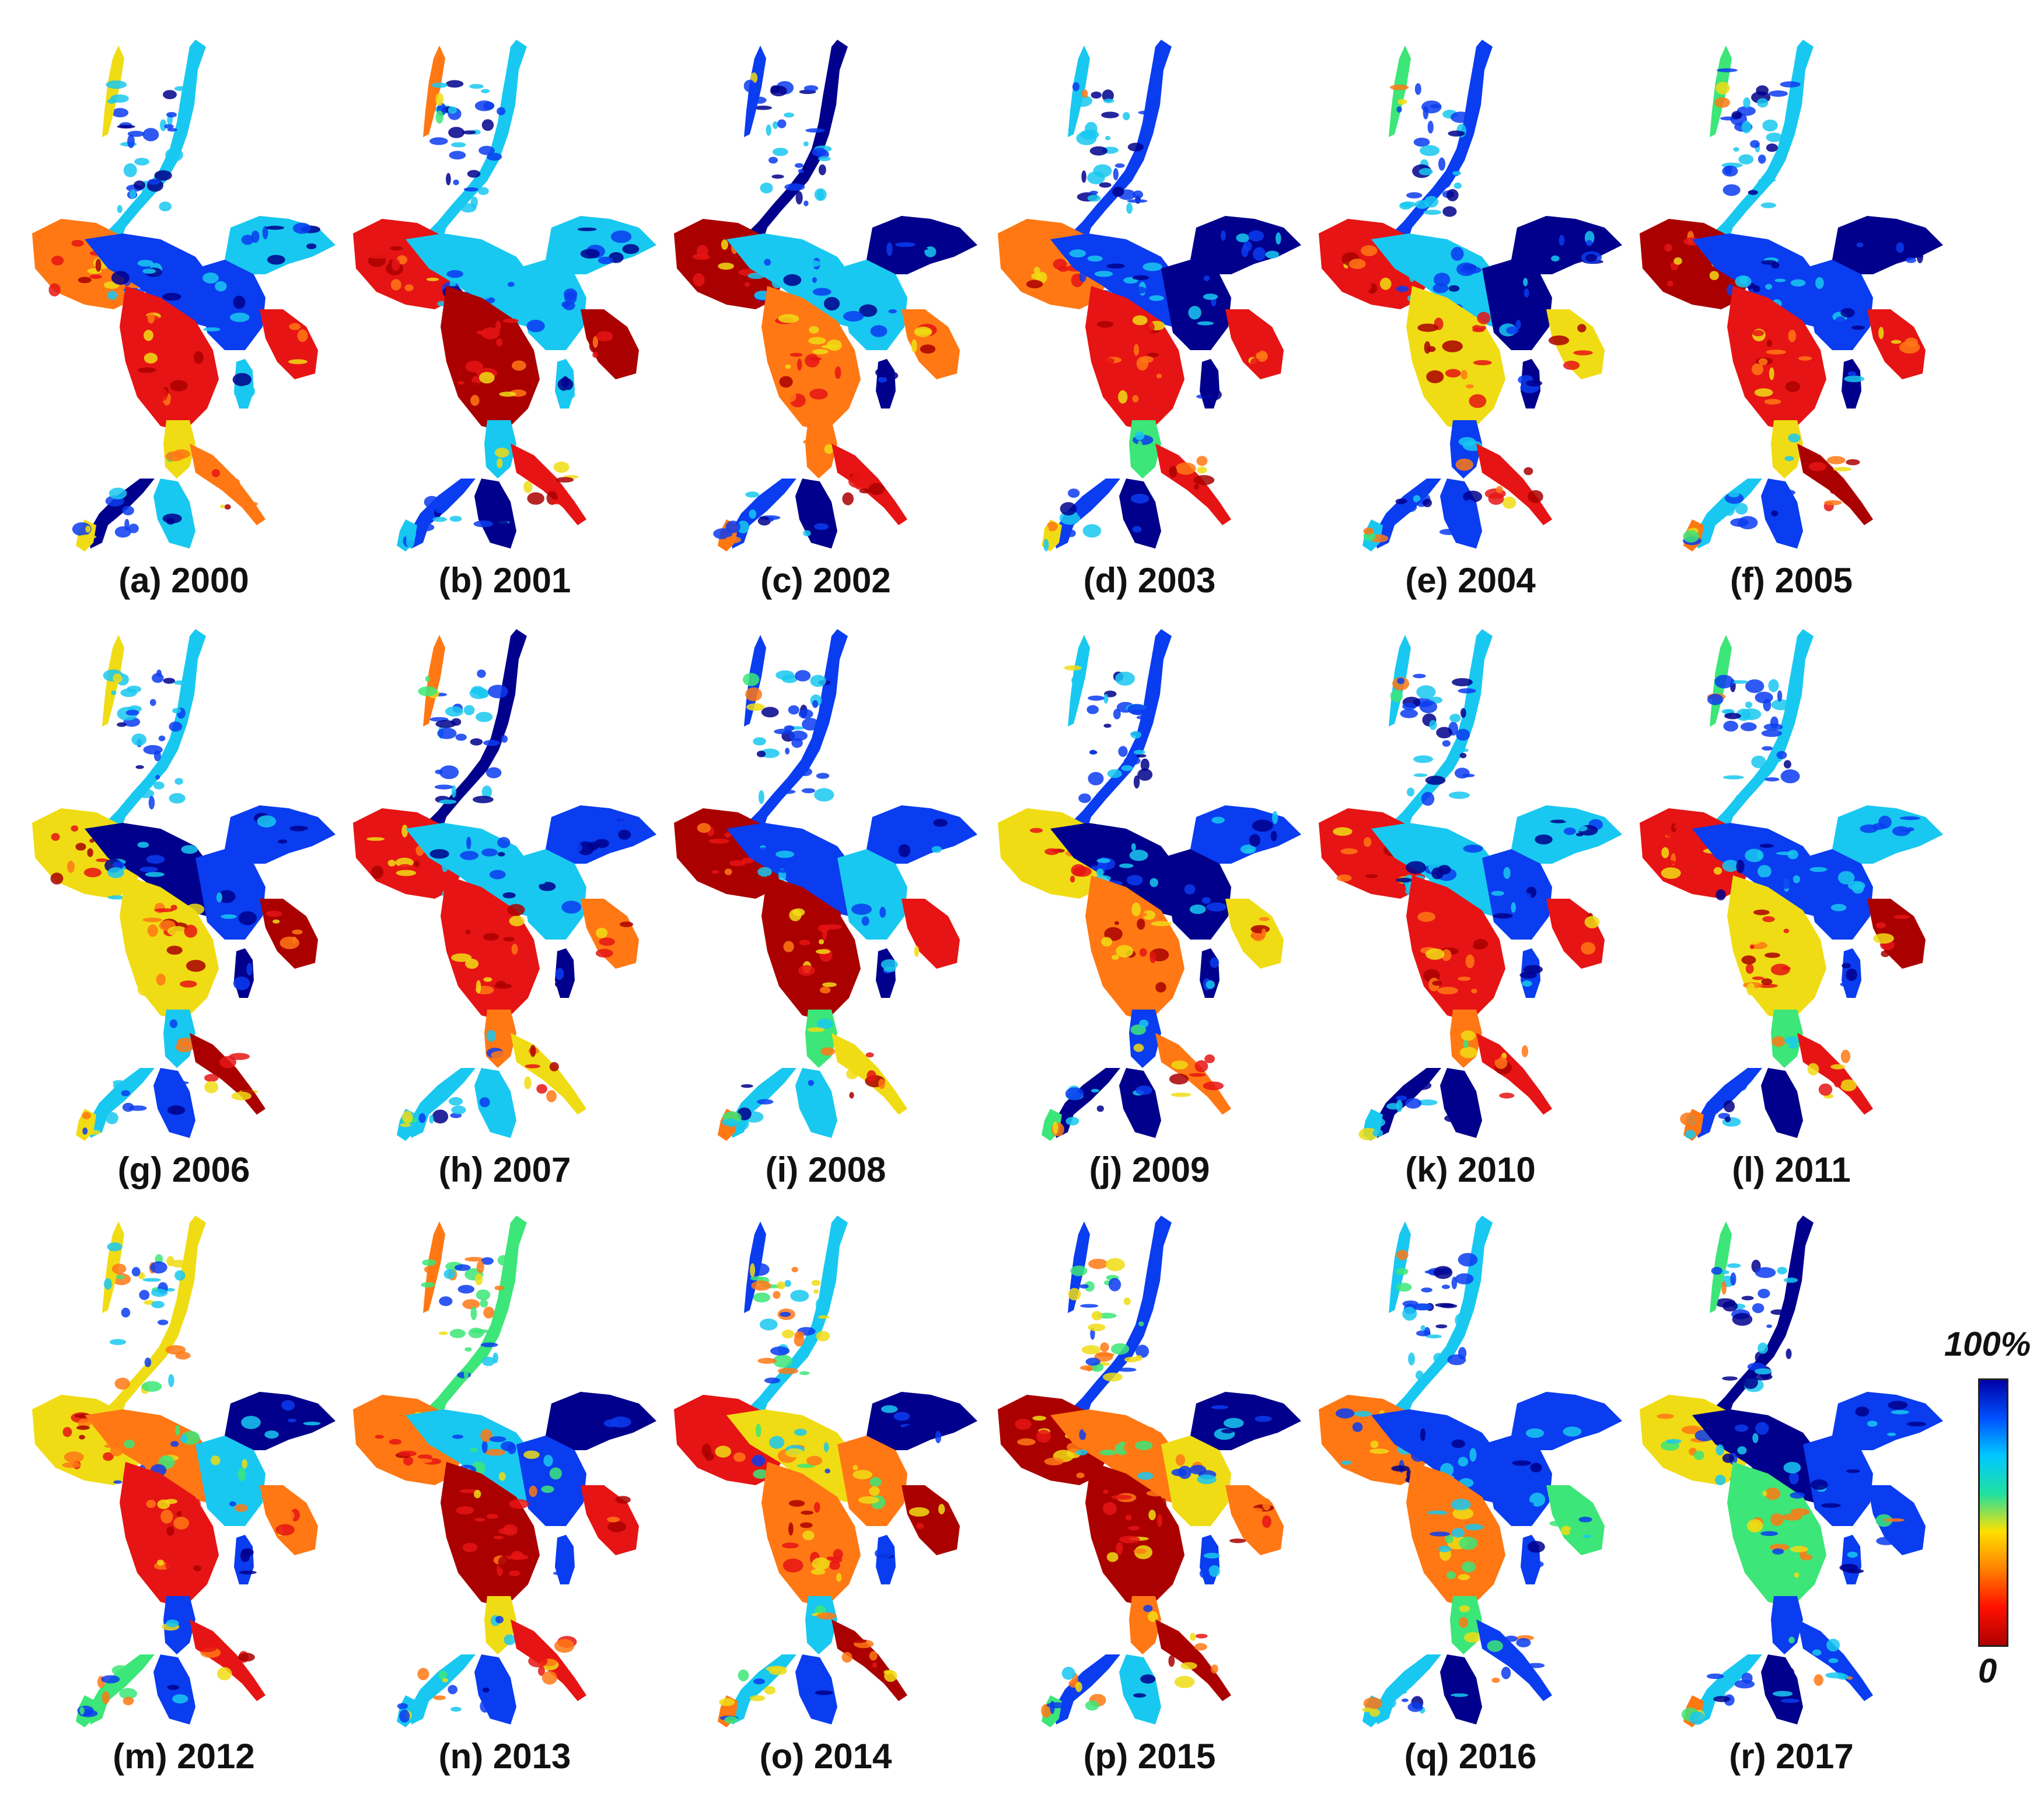 This screenshot has height=1812, width=2044. What do you see at coordinates (1470, 1169) in the screenshot?
I see `panel-caption: (k) 2010` at bounding box center [1470, 1169].